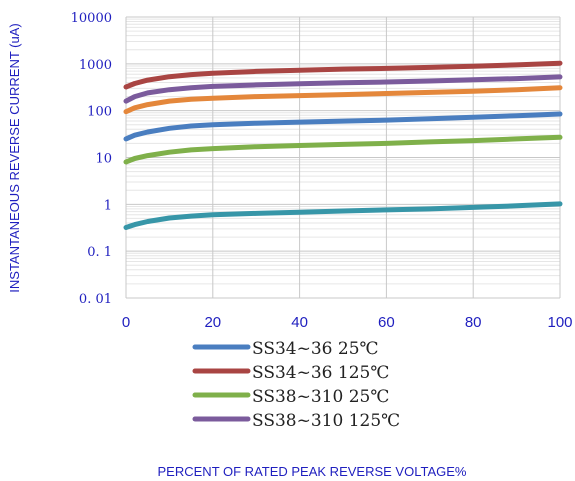  Describe the element at coordinates (315, 349) in the screenshot. I see `legend-label: SS34~36 25℃` at that location.